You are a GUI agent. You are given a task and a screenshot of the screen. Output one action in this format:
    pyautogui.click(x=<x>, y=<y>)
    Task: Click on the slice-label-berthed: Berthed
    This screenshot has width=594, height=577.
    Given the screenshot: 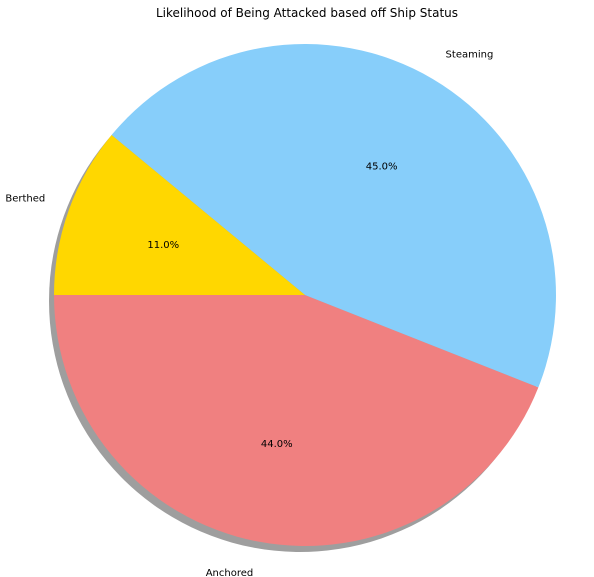 What is the action you would take?
    pyautogui.click(x=25, y=198)
    